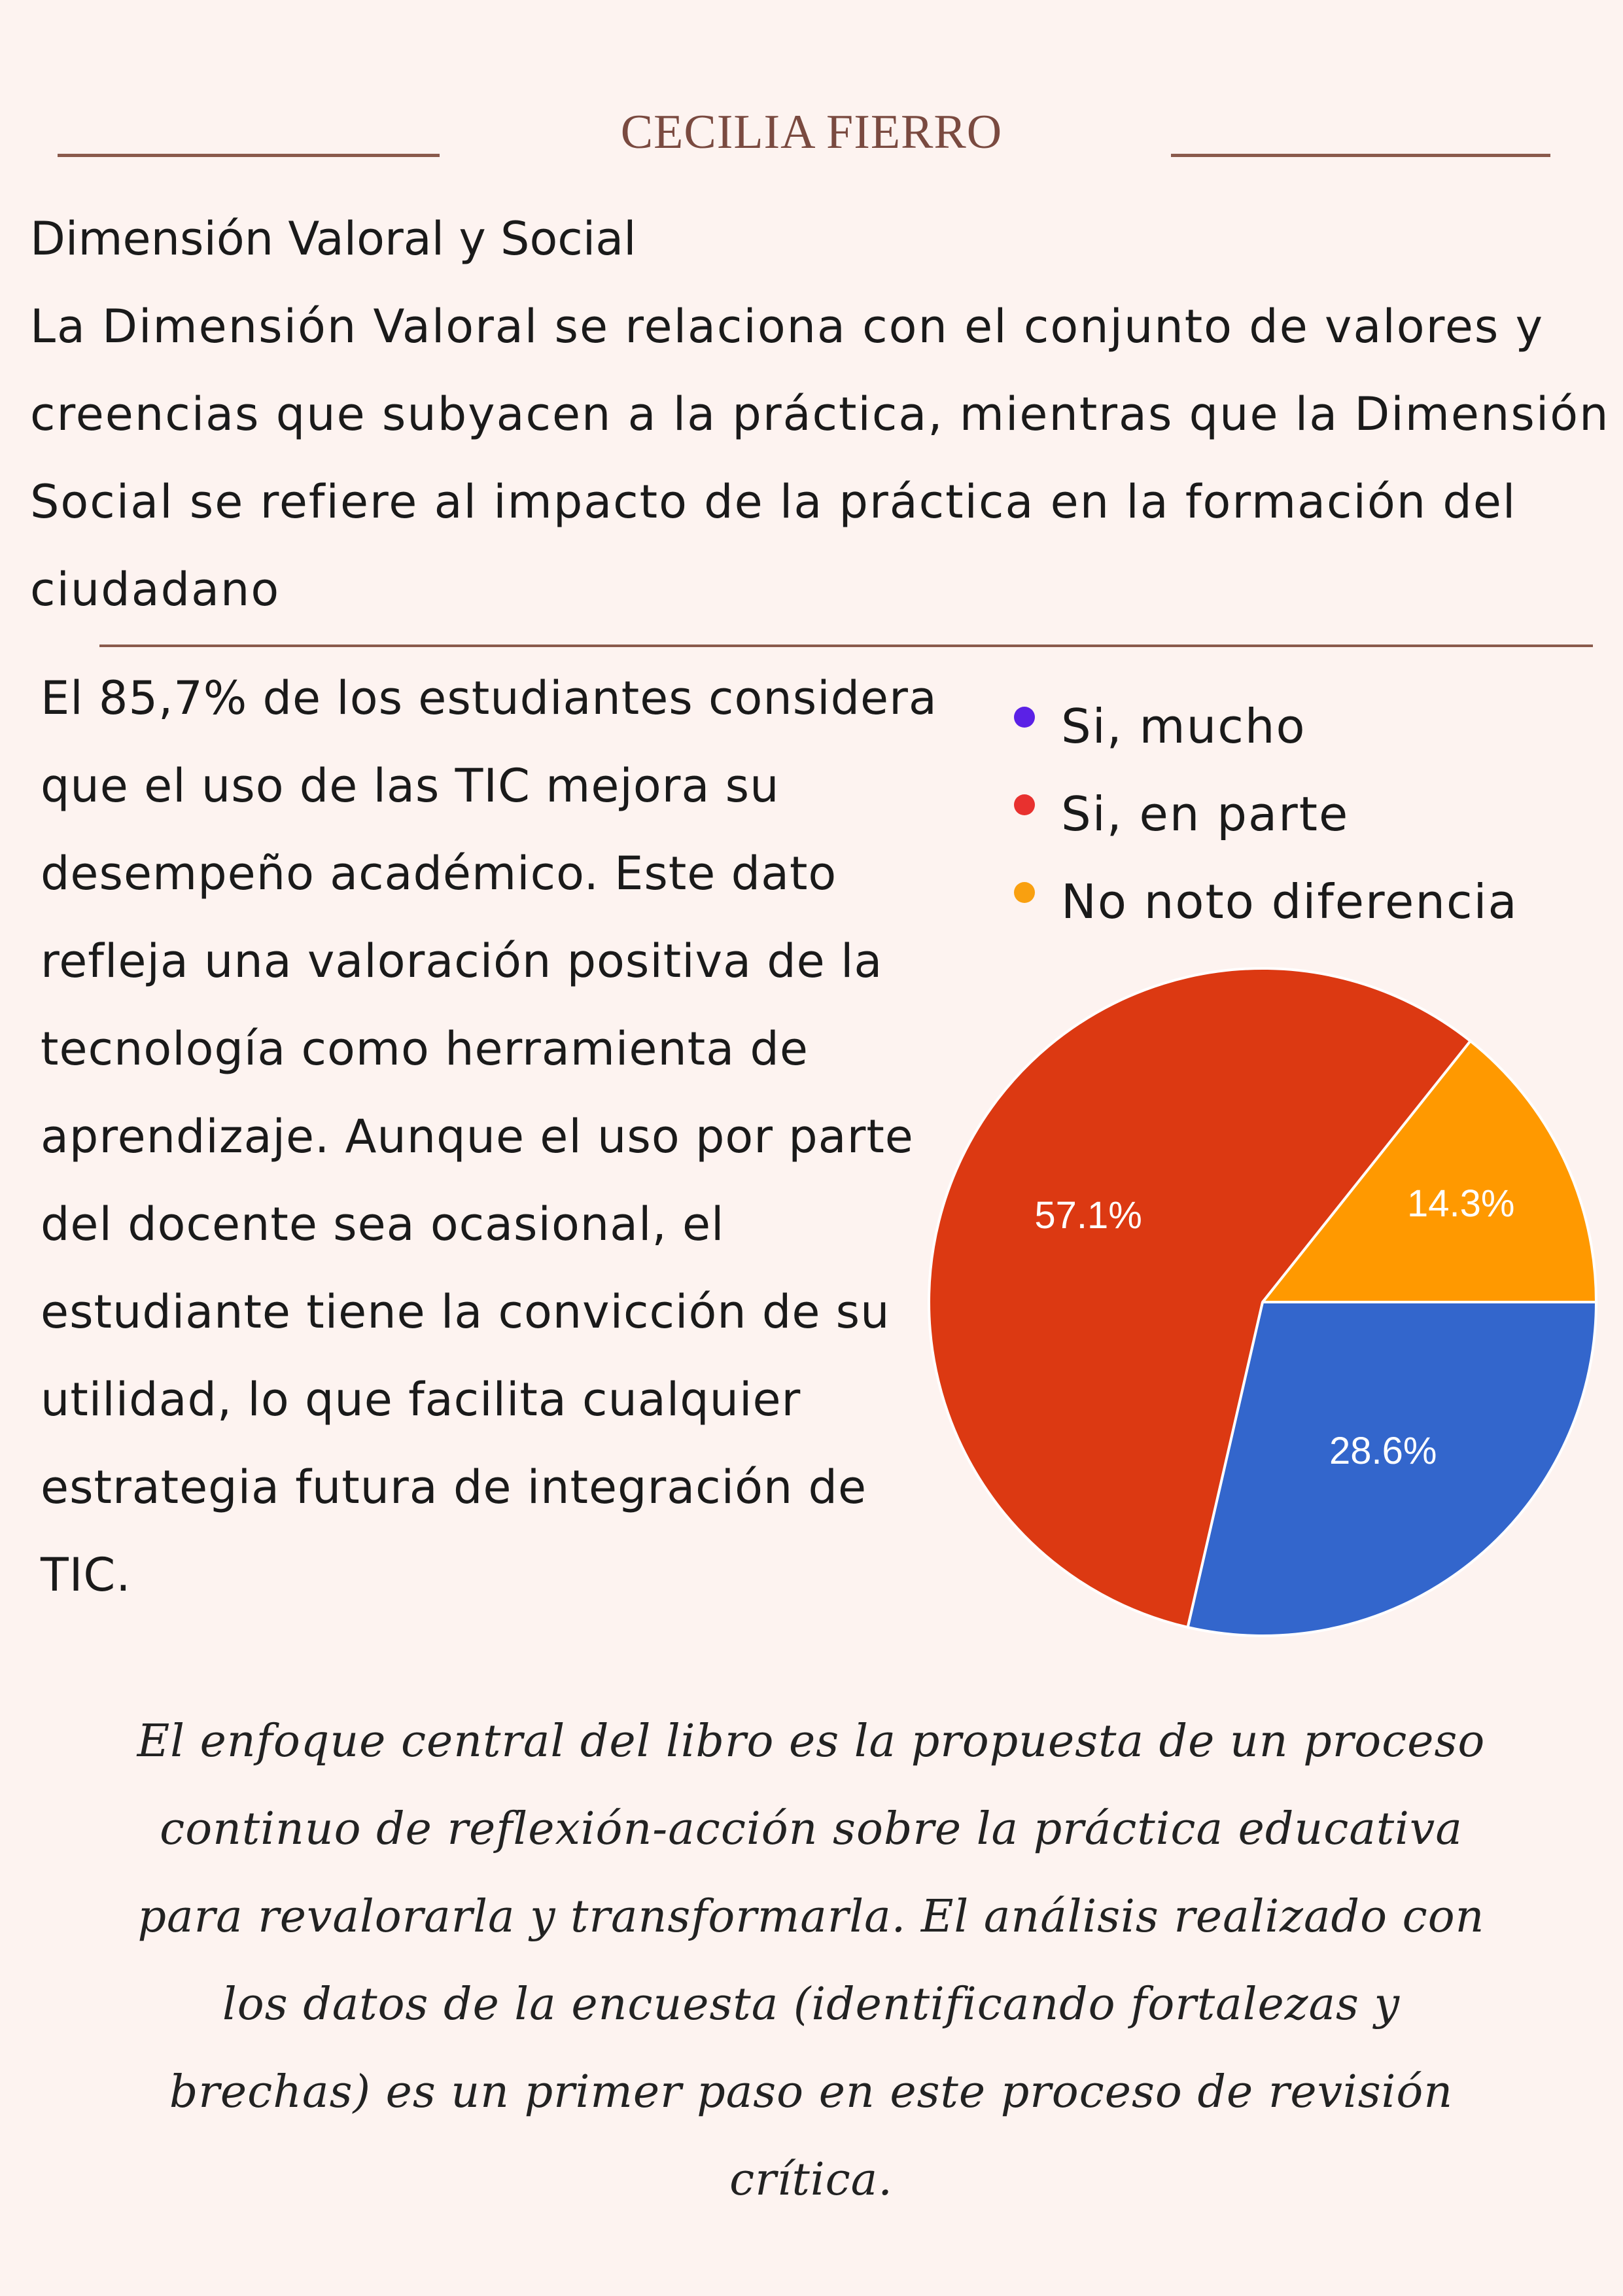 The image size is (1623, 2296). I want to click on legend-item: Si, mucho, so click(1266, 726).